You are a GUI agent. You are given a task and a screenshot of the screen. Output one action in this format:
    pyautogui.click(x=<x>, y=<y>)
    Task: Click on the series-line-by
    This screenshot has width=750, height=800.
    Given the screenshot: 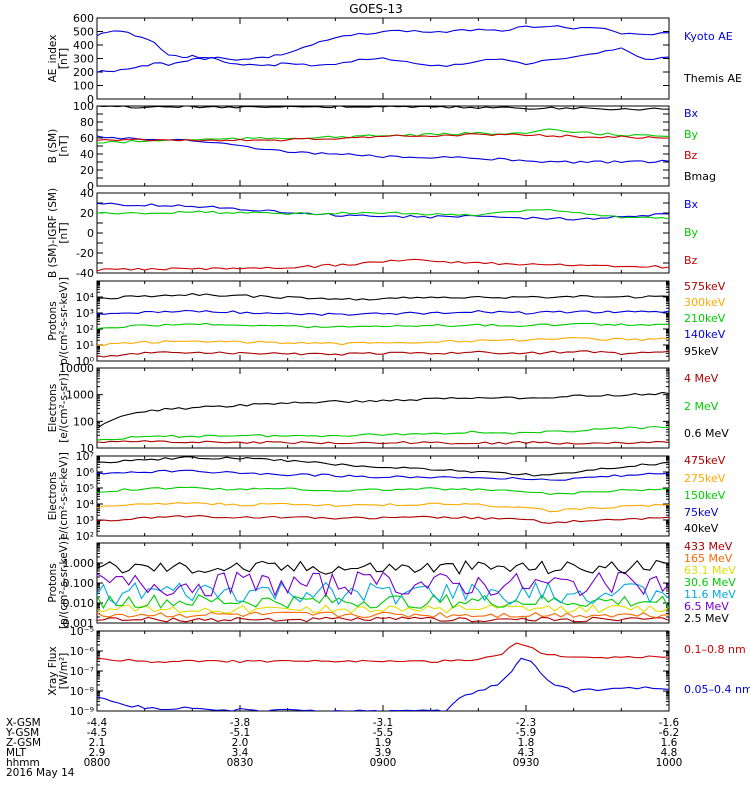 What is the action you would take?
    pyautogui.click(x=383, y=214)
    